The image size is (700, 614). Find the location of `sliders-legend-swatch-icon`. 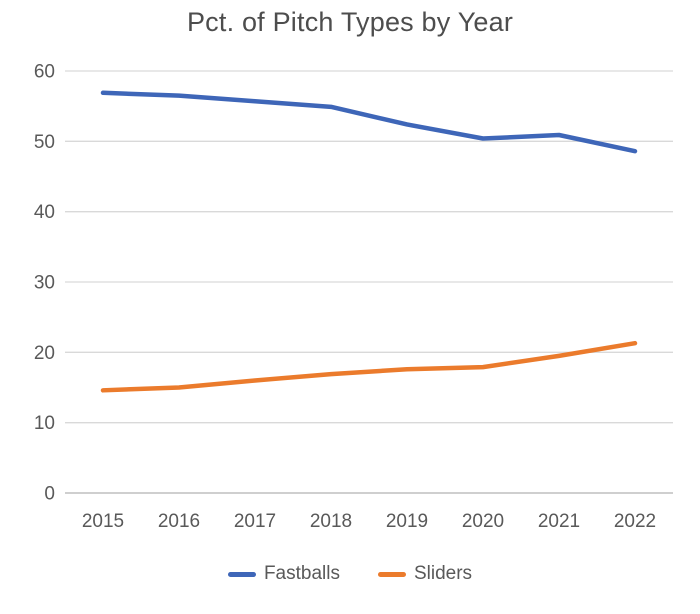

sliders-legend-swatch-icon is located at coordinates (391, 574).